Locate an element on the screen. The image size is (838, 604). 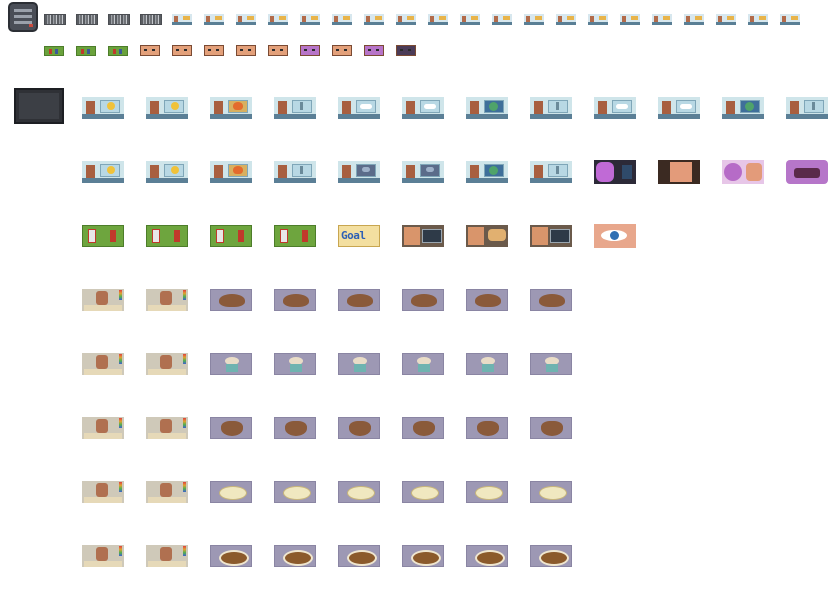
tv-icon is located at coordinates (39, 106).